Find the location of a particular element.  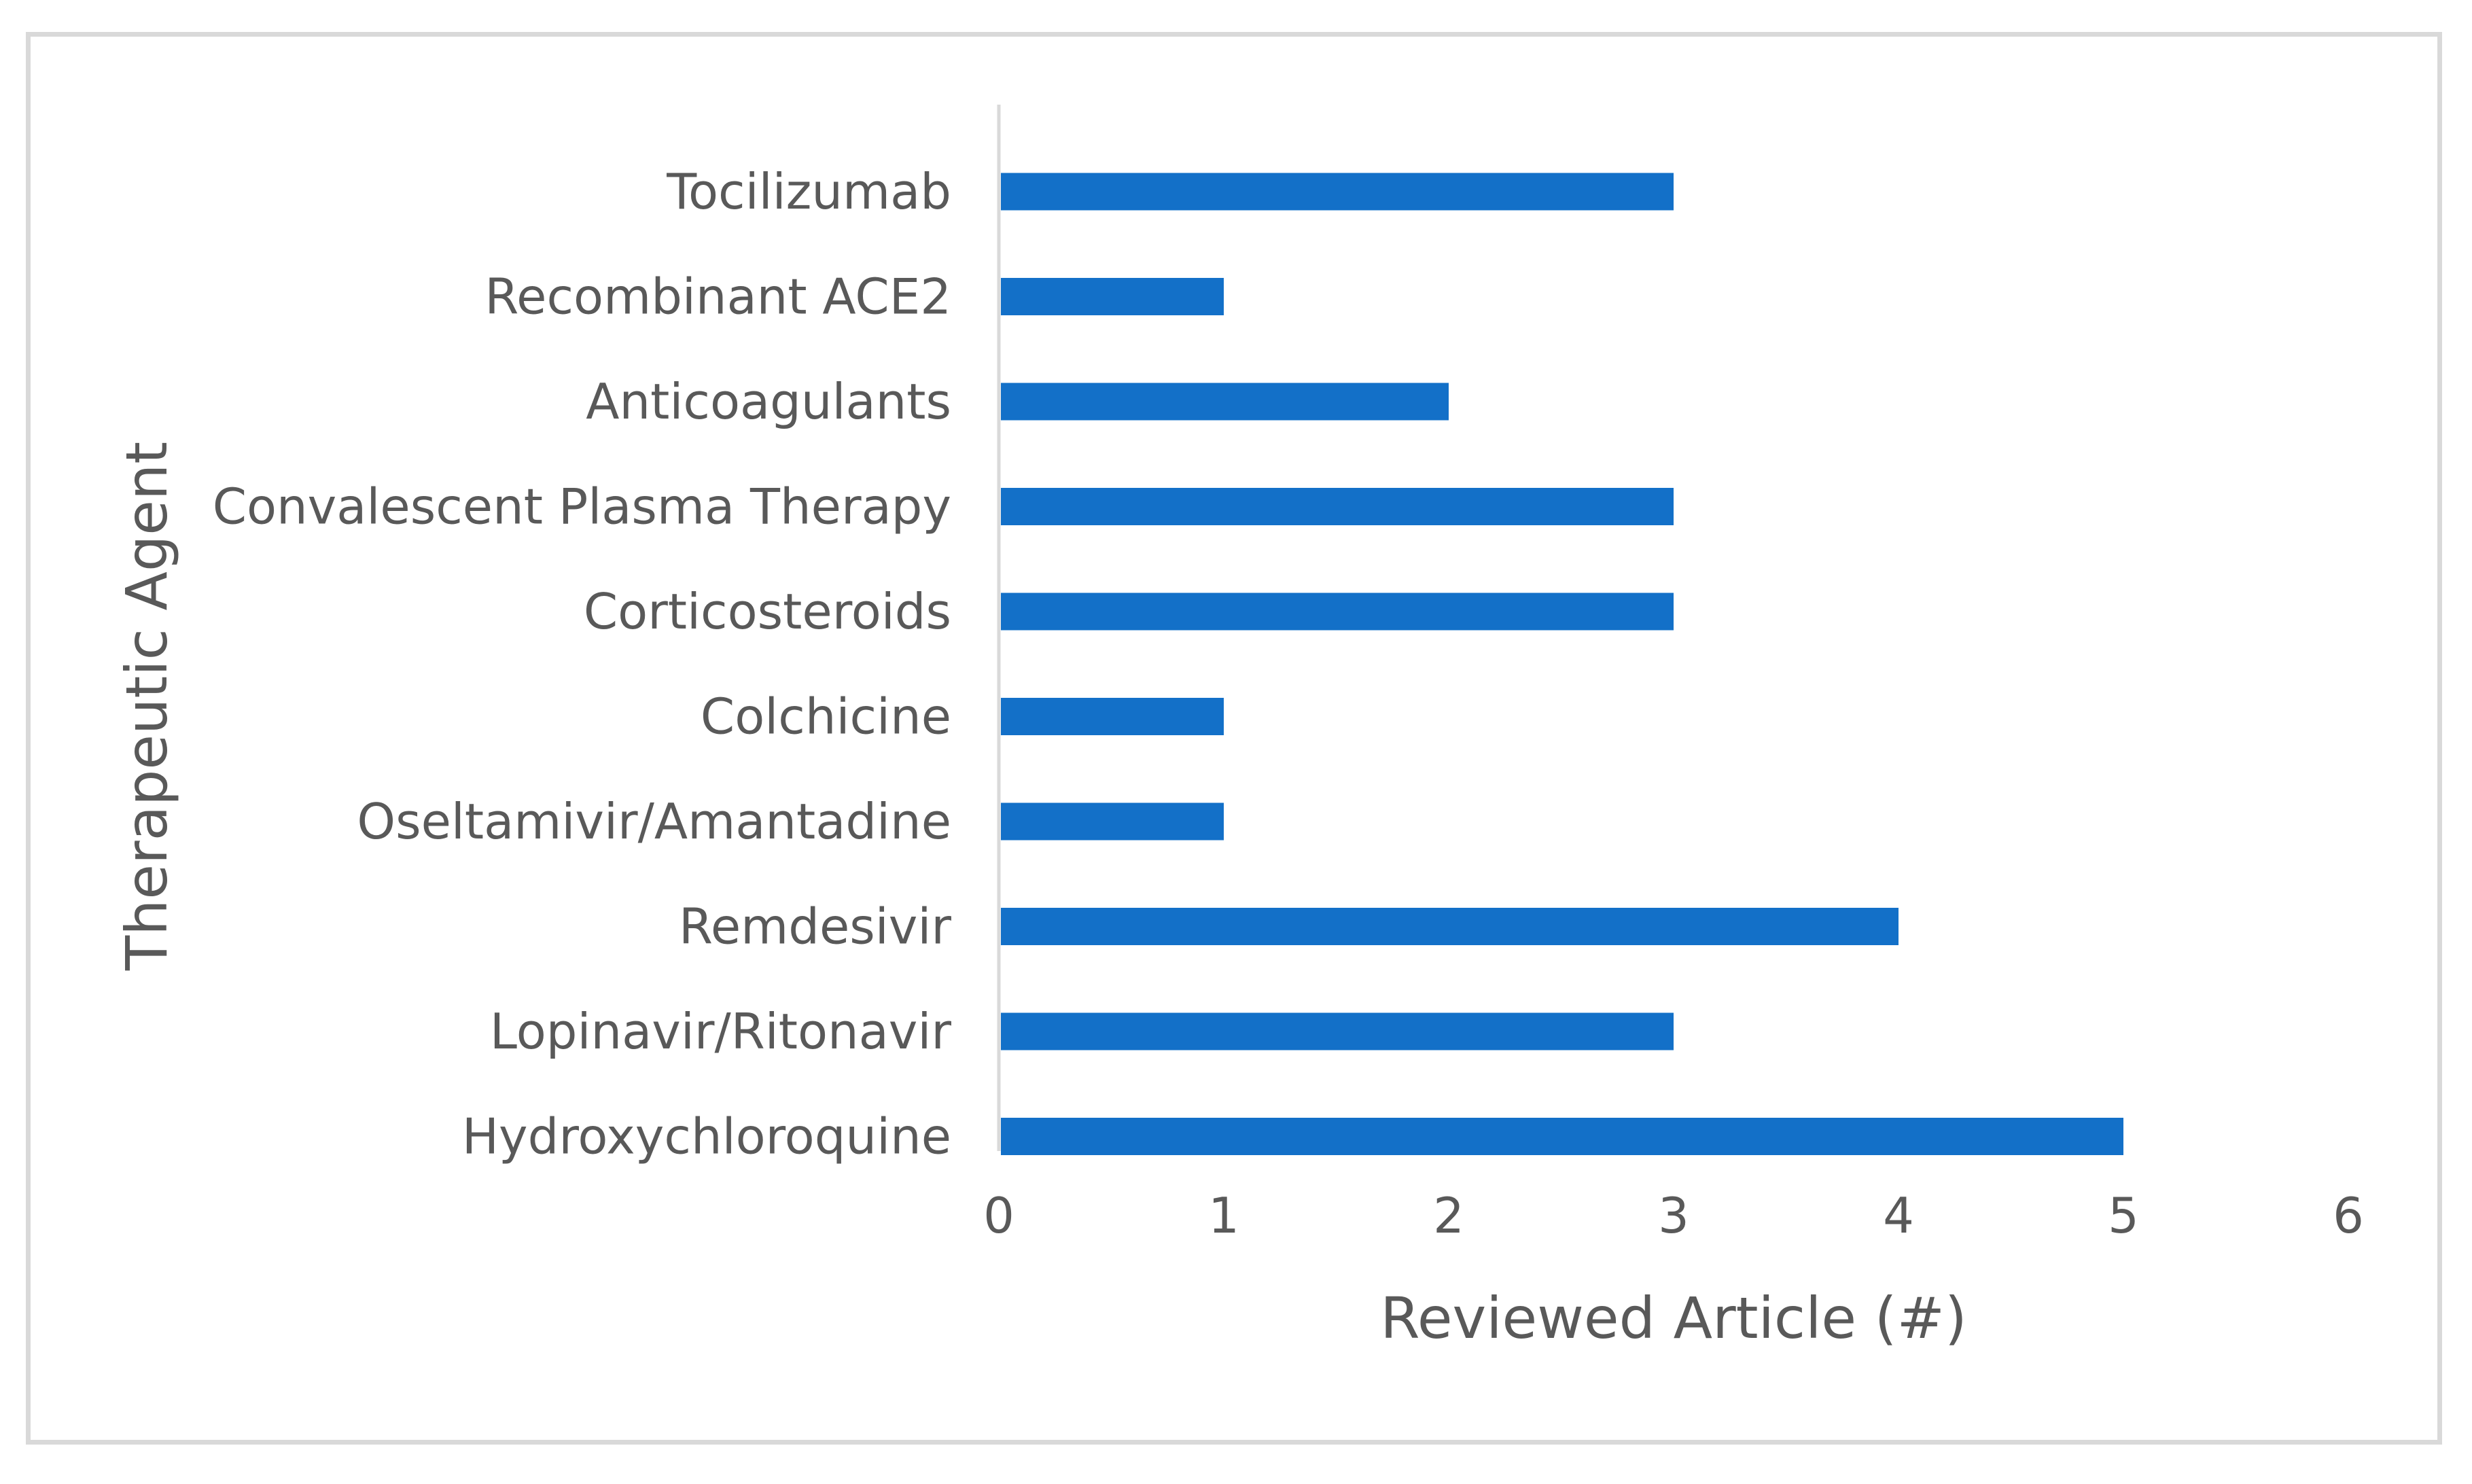

y-axis-title: Therapeutic Agent is located at coordinates (146, 706).